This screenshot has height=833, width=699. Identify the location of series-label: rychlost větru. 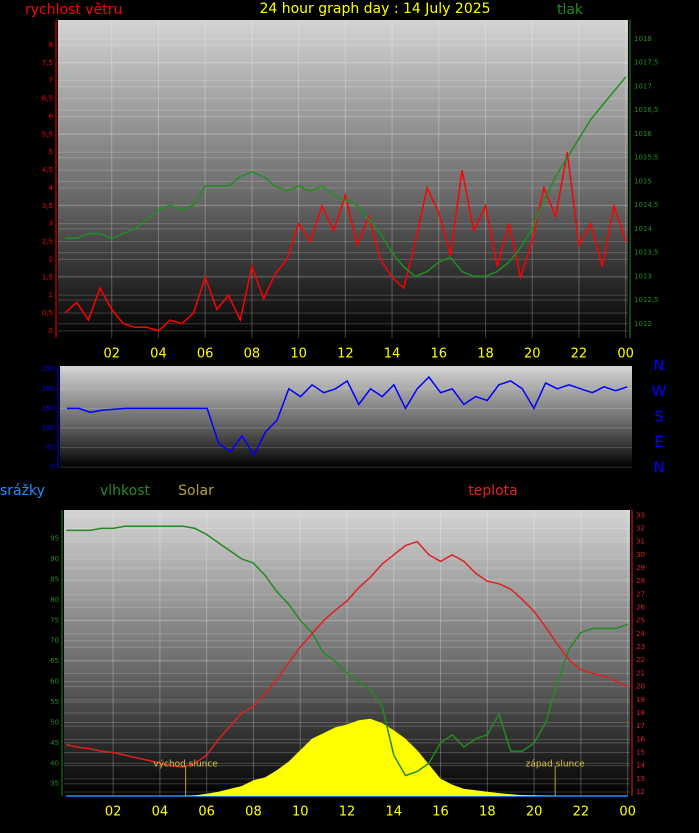
(73, 10).